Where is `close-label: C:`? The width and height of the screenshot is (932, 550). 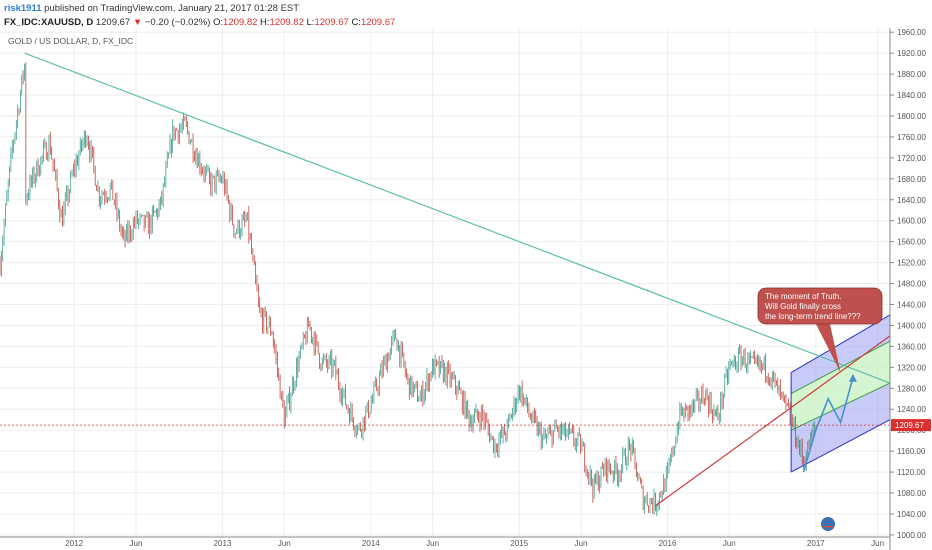
close-label: C: is located at coordinates (356, 22).